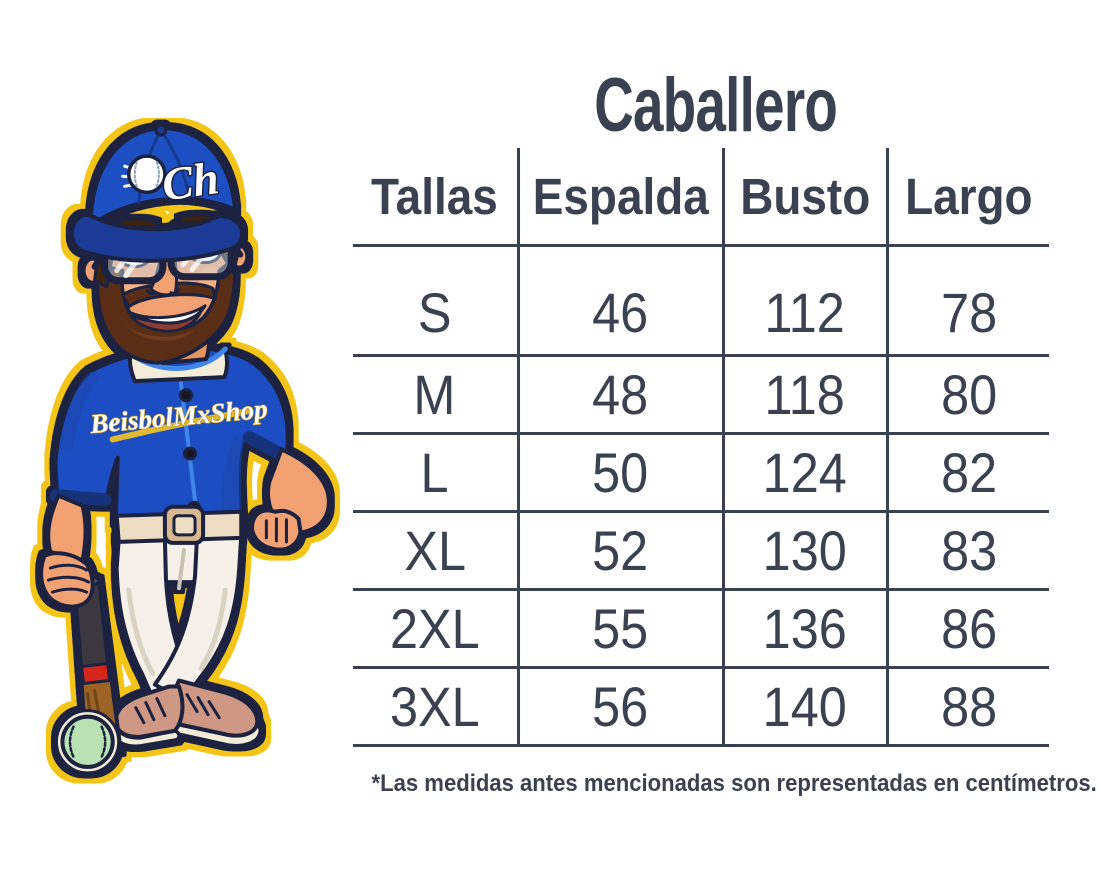 This screenshot has height=869, width=1098. Describe the element at coordinates (806, 301) in the screenshot. I see `busto-cell: 112` at that location.